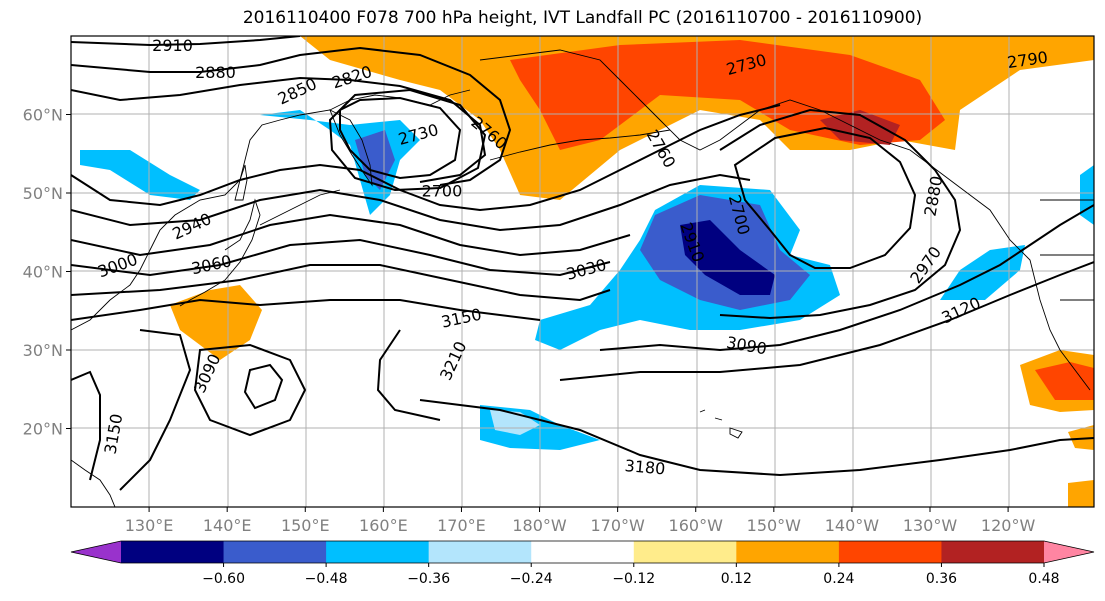 The width and height of the screenshot is (1105, 601). What do you see at coordinates (1008, 525) in the screenshot?
I see `lon-tick-label: 120°W` at bounding box center [1008, 525].